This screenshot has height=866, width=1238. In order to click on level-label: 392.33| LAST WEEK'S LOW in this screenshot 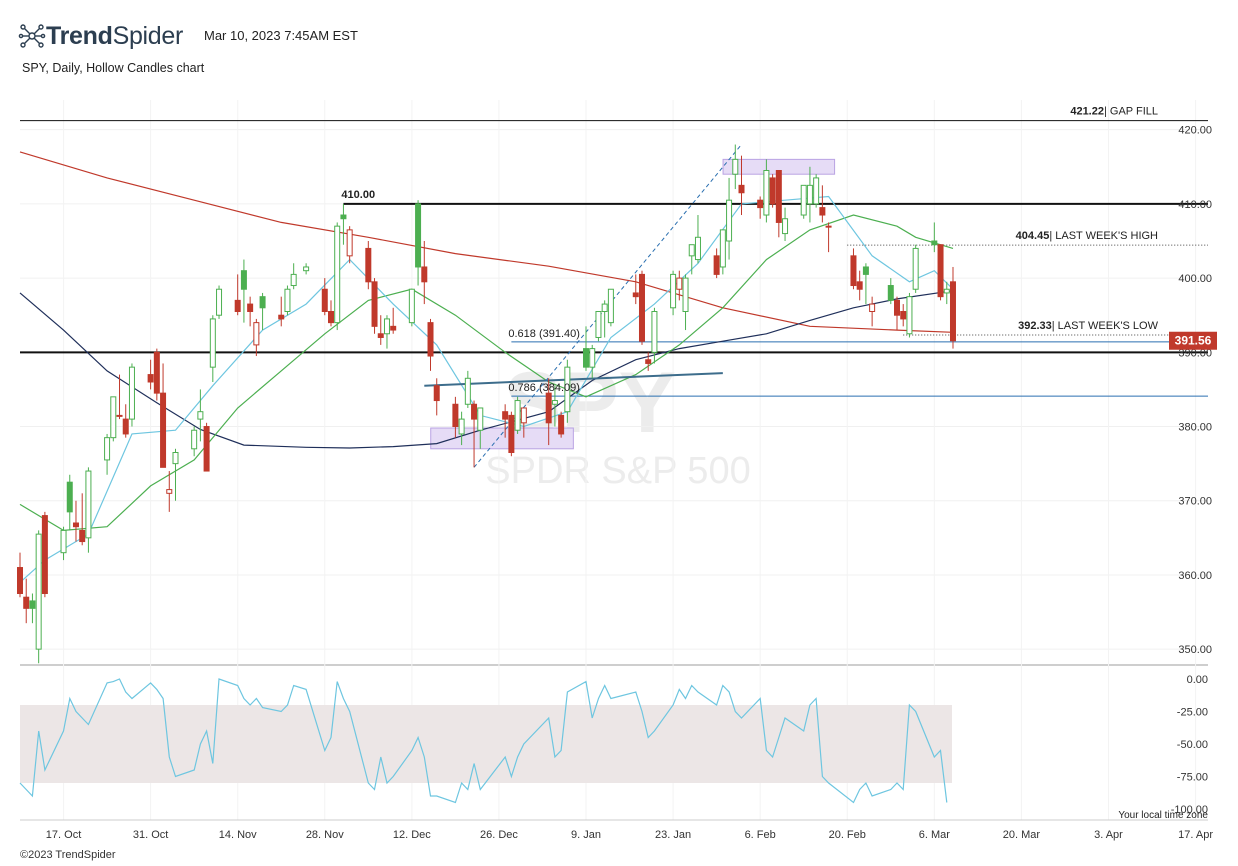, I will do `click(1088, 326)`.